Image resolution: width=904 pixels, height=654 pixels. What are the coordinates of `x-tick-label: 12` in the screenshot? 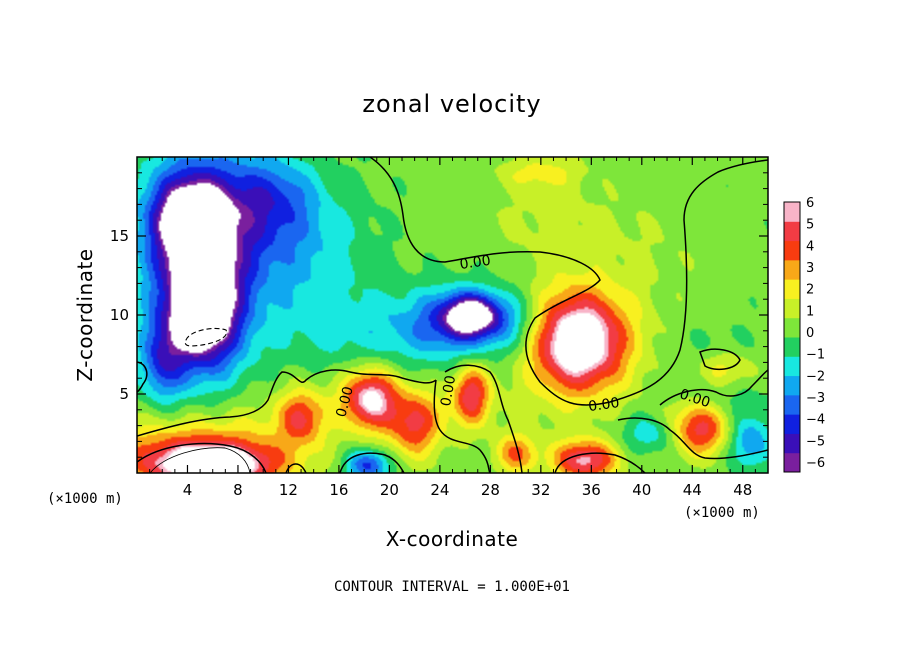 It's located at (288, 490).